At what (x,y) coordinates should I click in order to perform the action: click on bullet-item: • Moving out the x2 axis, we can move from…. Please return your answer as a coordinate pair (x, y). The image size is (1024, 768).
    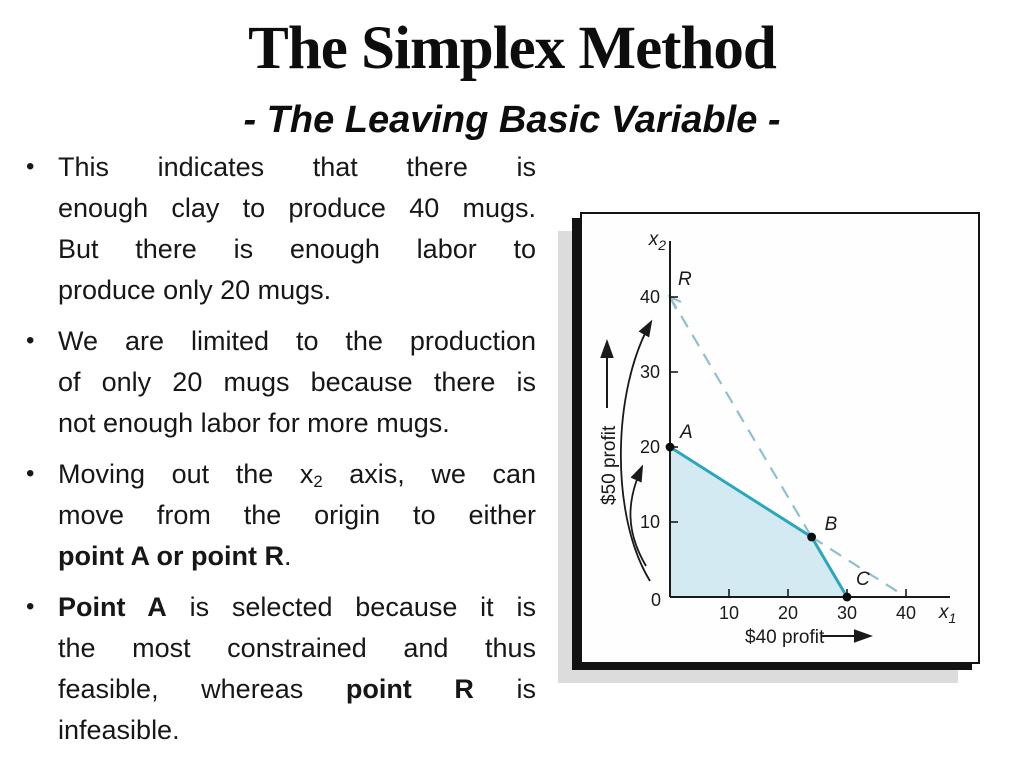
    Looking at the image, I should click on (279, 515).